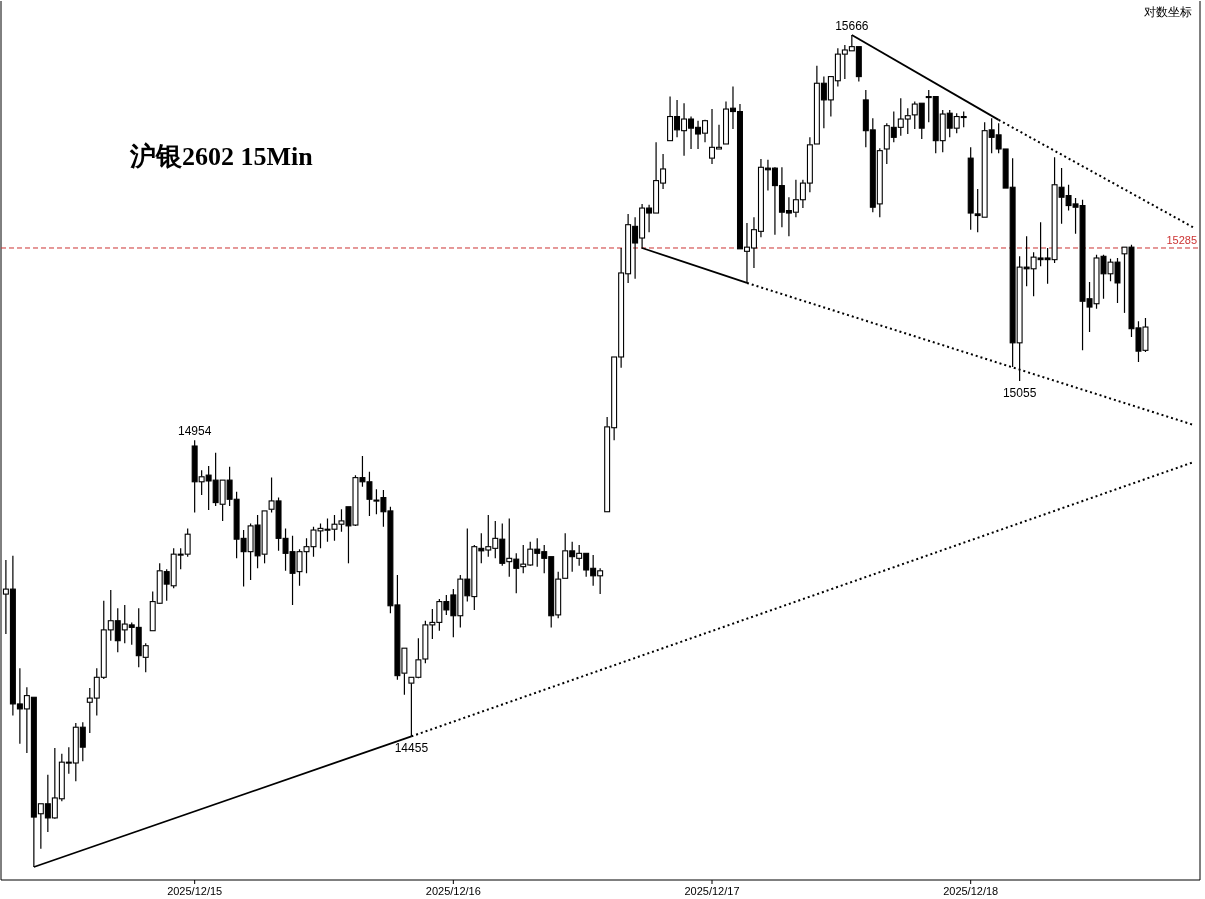  What do you see at coordinates (1168, 12) in the screenshot?
I see `text: 对数坐标` at bounding box center [1168, 12].